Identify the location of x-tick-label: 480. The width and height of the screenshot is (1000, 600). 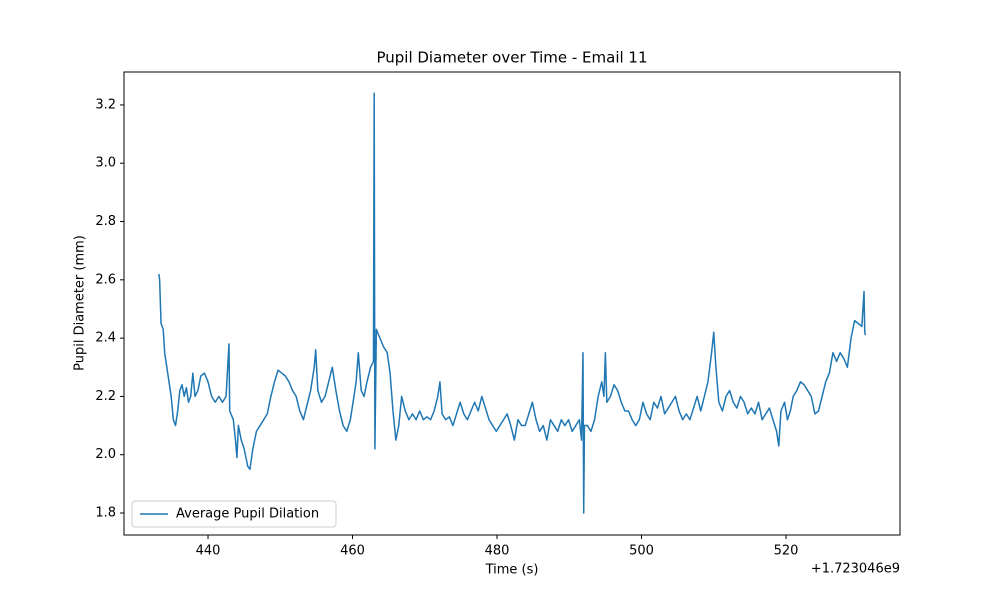
(497, 551).